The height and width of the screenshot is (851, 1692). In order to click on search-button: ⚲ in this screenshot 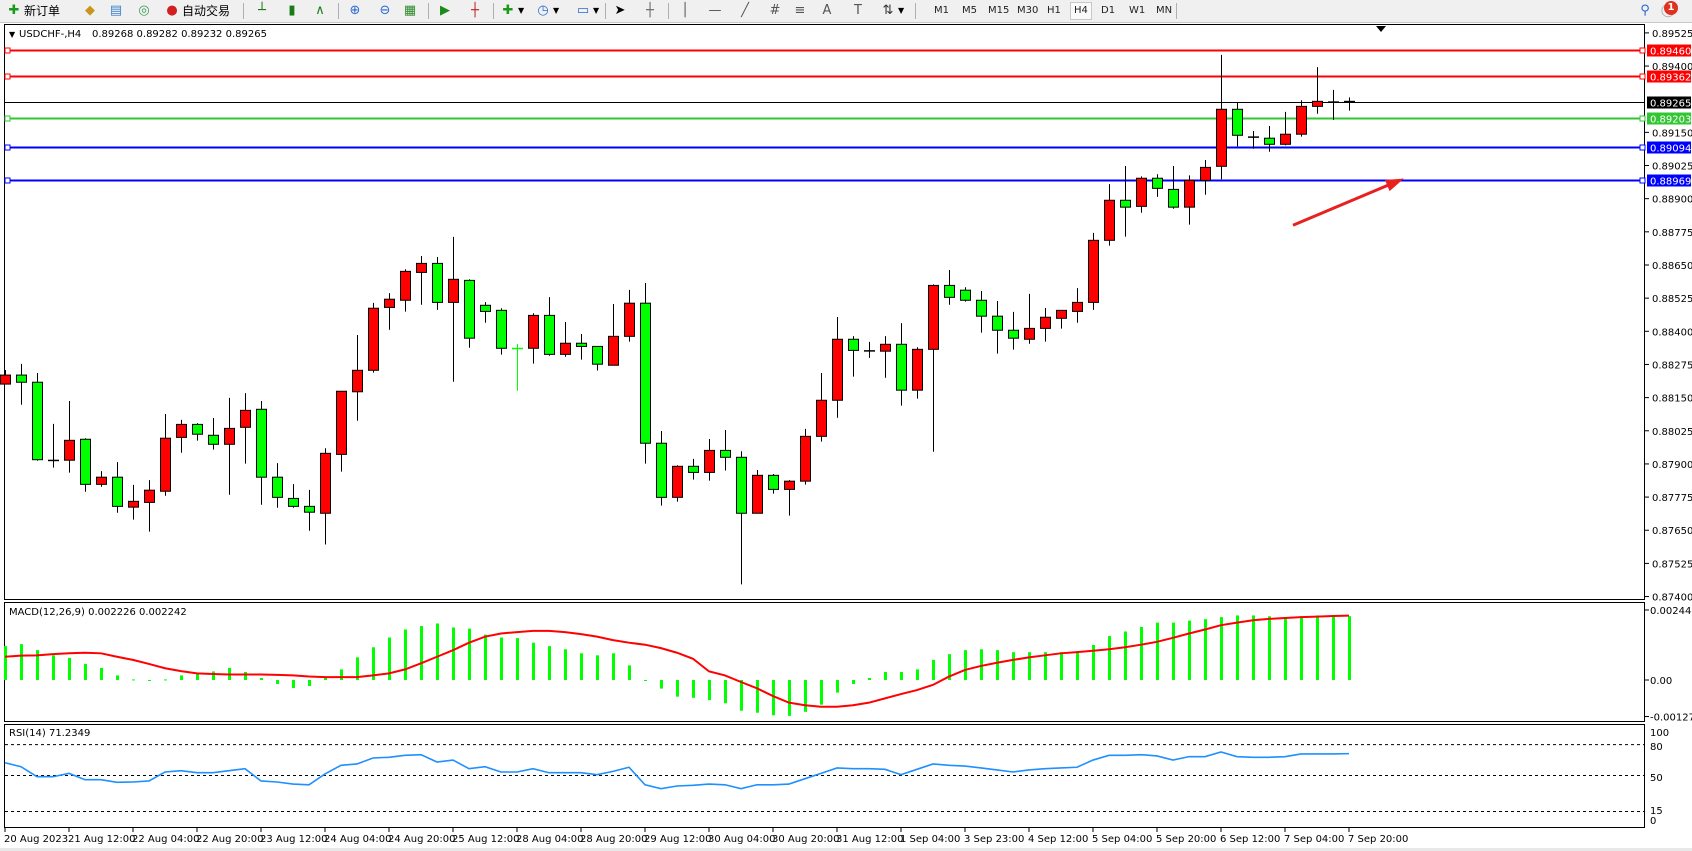, I will do `click(1645, 11)`.